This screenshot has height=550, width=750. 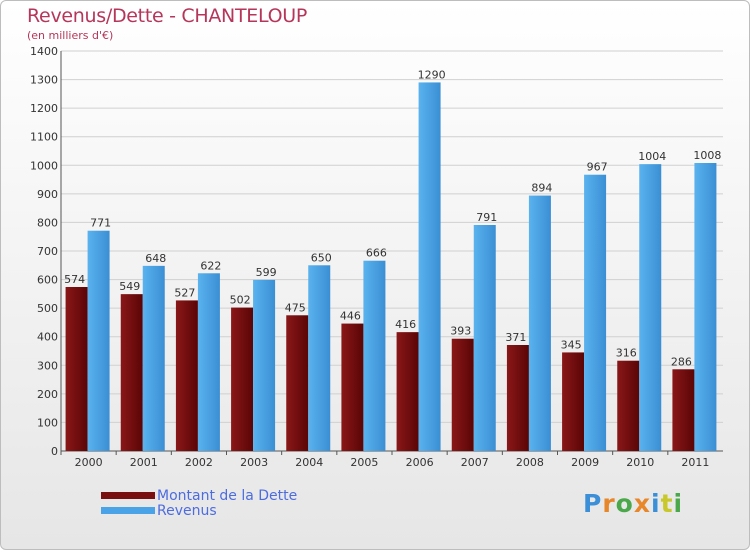 I want to click on chart-title: Revenus/Dette - CHANTELOUP, so click(x=167, y=16).